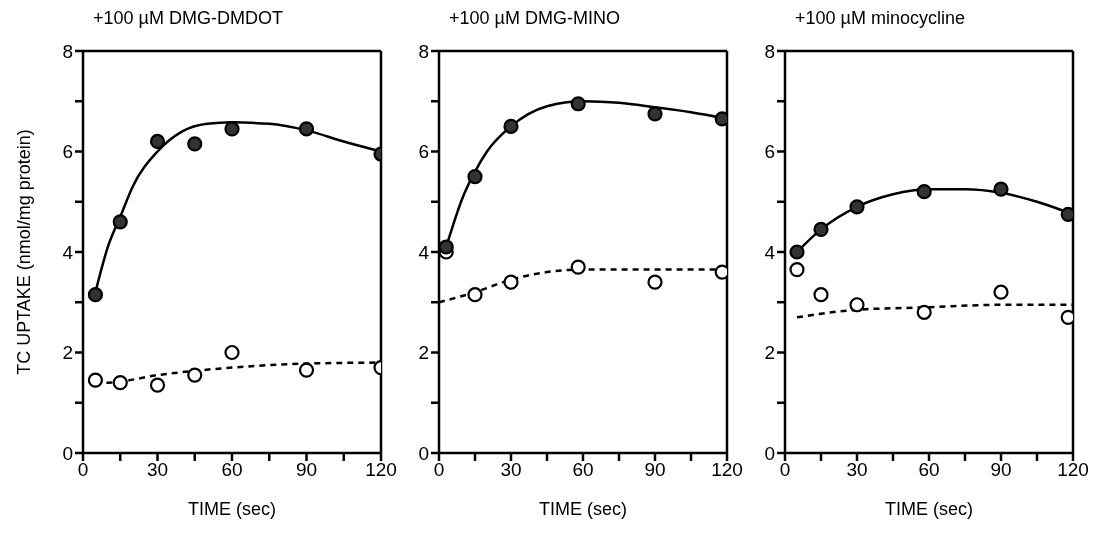 Image resolution: width=1097 pixels, height=535 pixels. I want to click on chart-title: +100 µM DMG-DMDOT, so click(188, 19).